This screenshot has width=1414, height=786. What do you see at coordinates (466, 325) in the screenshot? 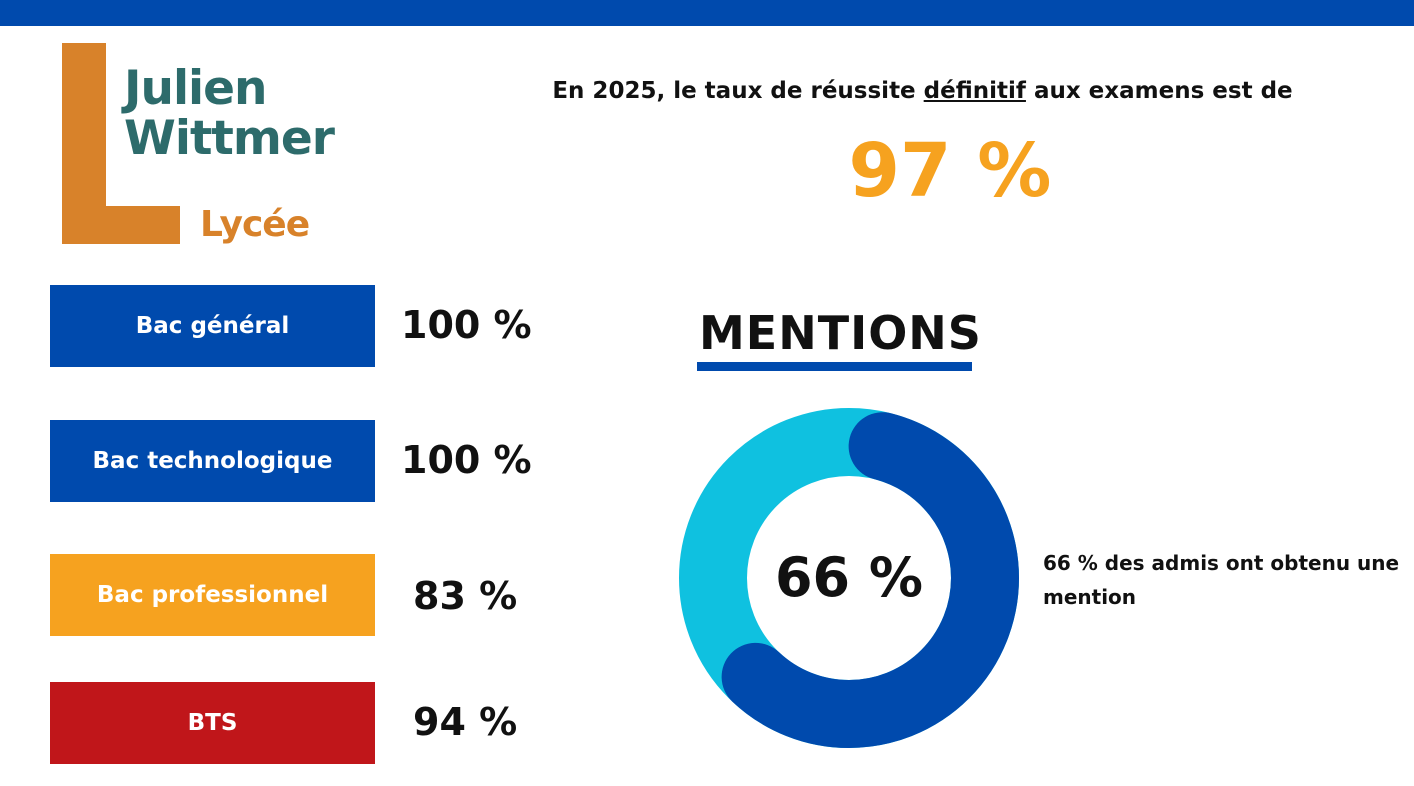
I see `exam-value-bac-general: 100 %` at bounding box center [466, 325].